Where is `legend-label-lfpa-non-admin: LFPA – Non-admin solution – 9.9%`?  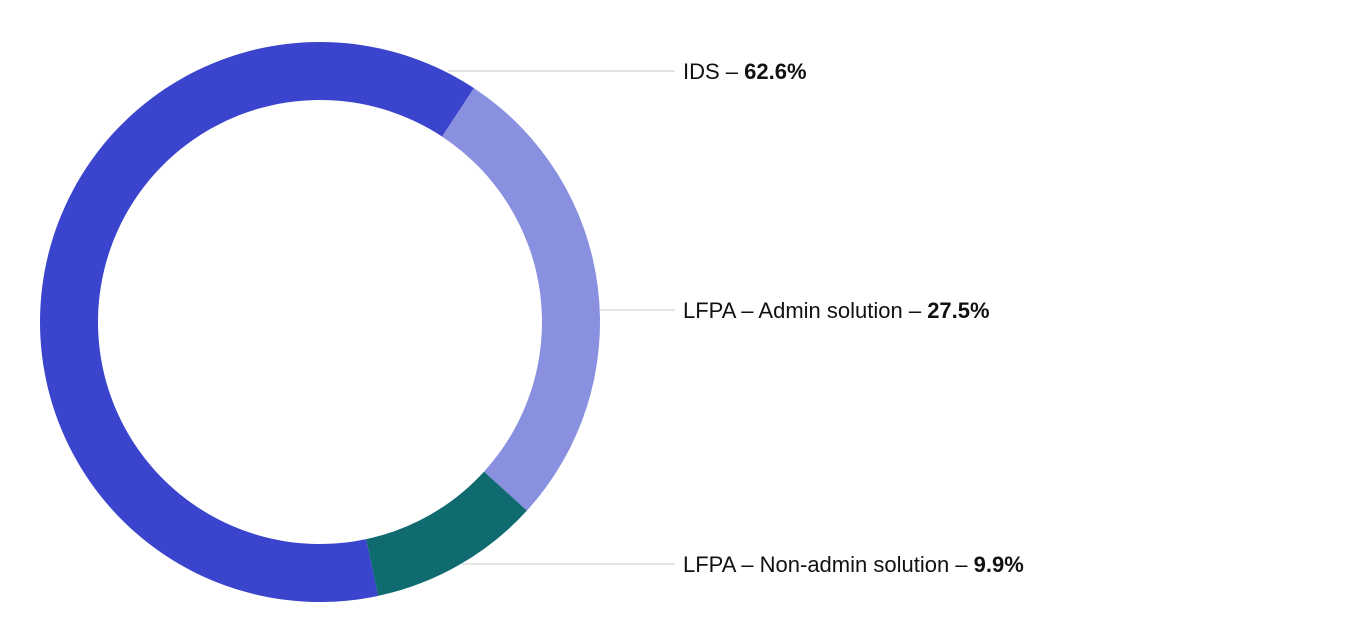 legend-label-lfpa-non-admin: LFPA – Non-admin solution – 9.9% is located at coordinates (853, 565).